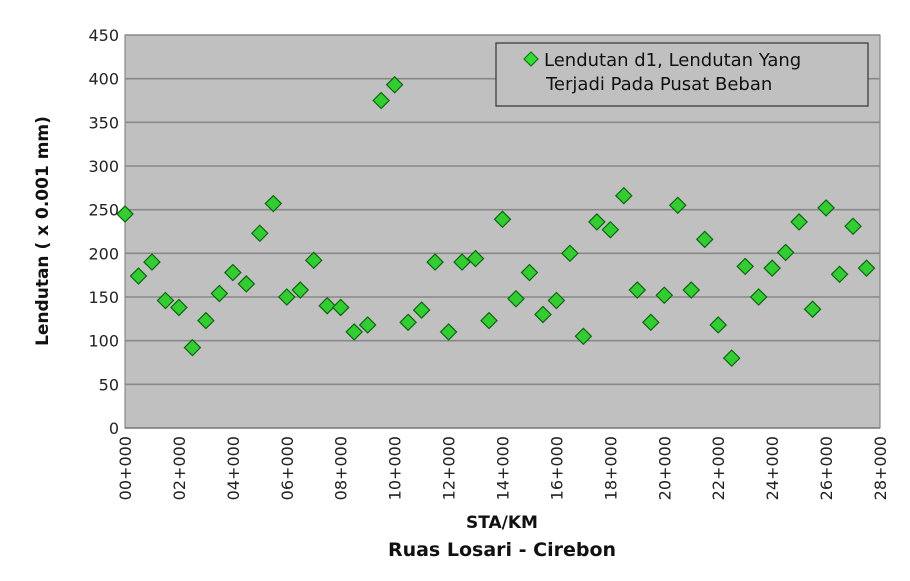 Image resolution: width=910 pixels, height=581 pixels. Describe the element at coordinates (556, 468) in the screenshot. I see `x-tick-label: 16+000` at that location.